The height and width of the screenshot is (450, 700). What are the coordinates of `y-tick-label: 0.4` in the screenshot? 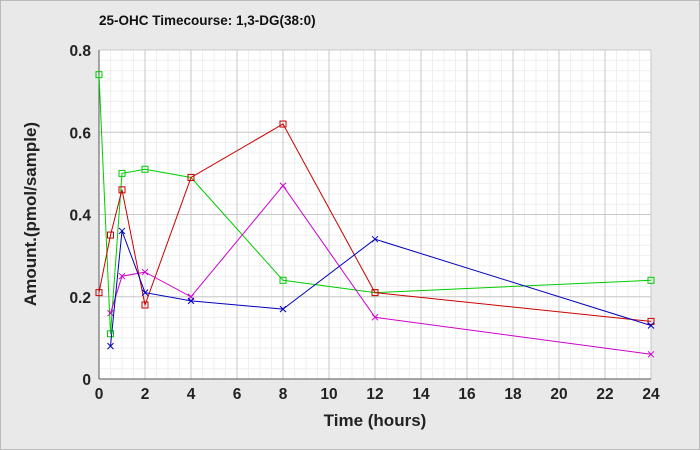 It's located at (80, 216).